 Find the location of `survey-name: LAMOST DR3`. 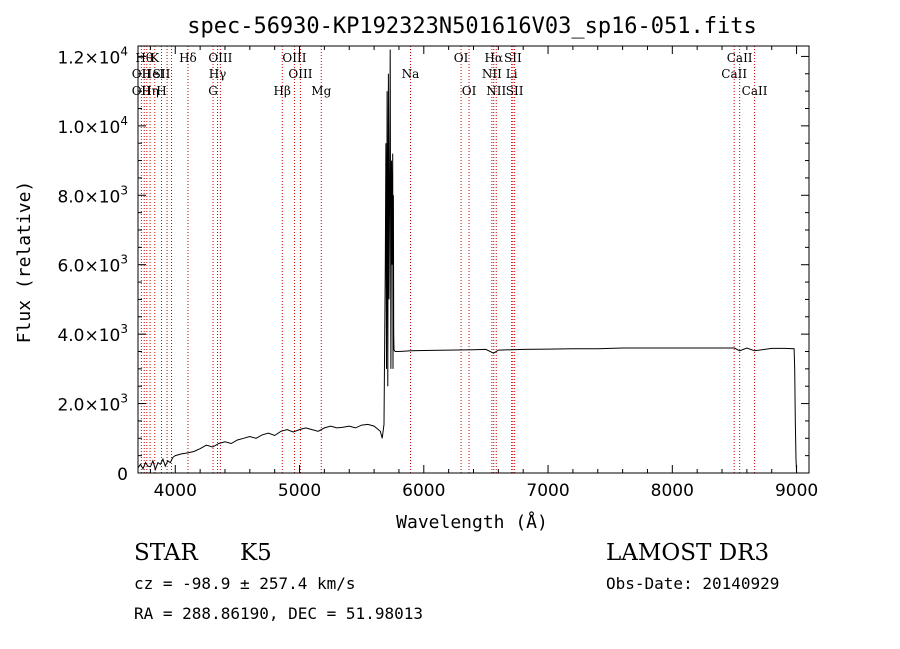

survey-name: LAMOST DR3 is located at coordinates (687, 553).